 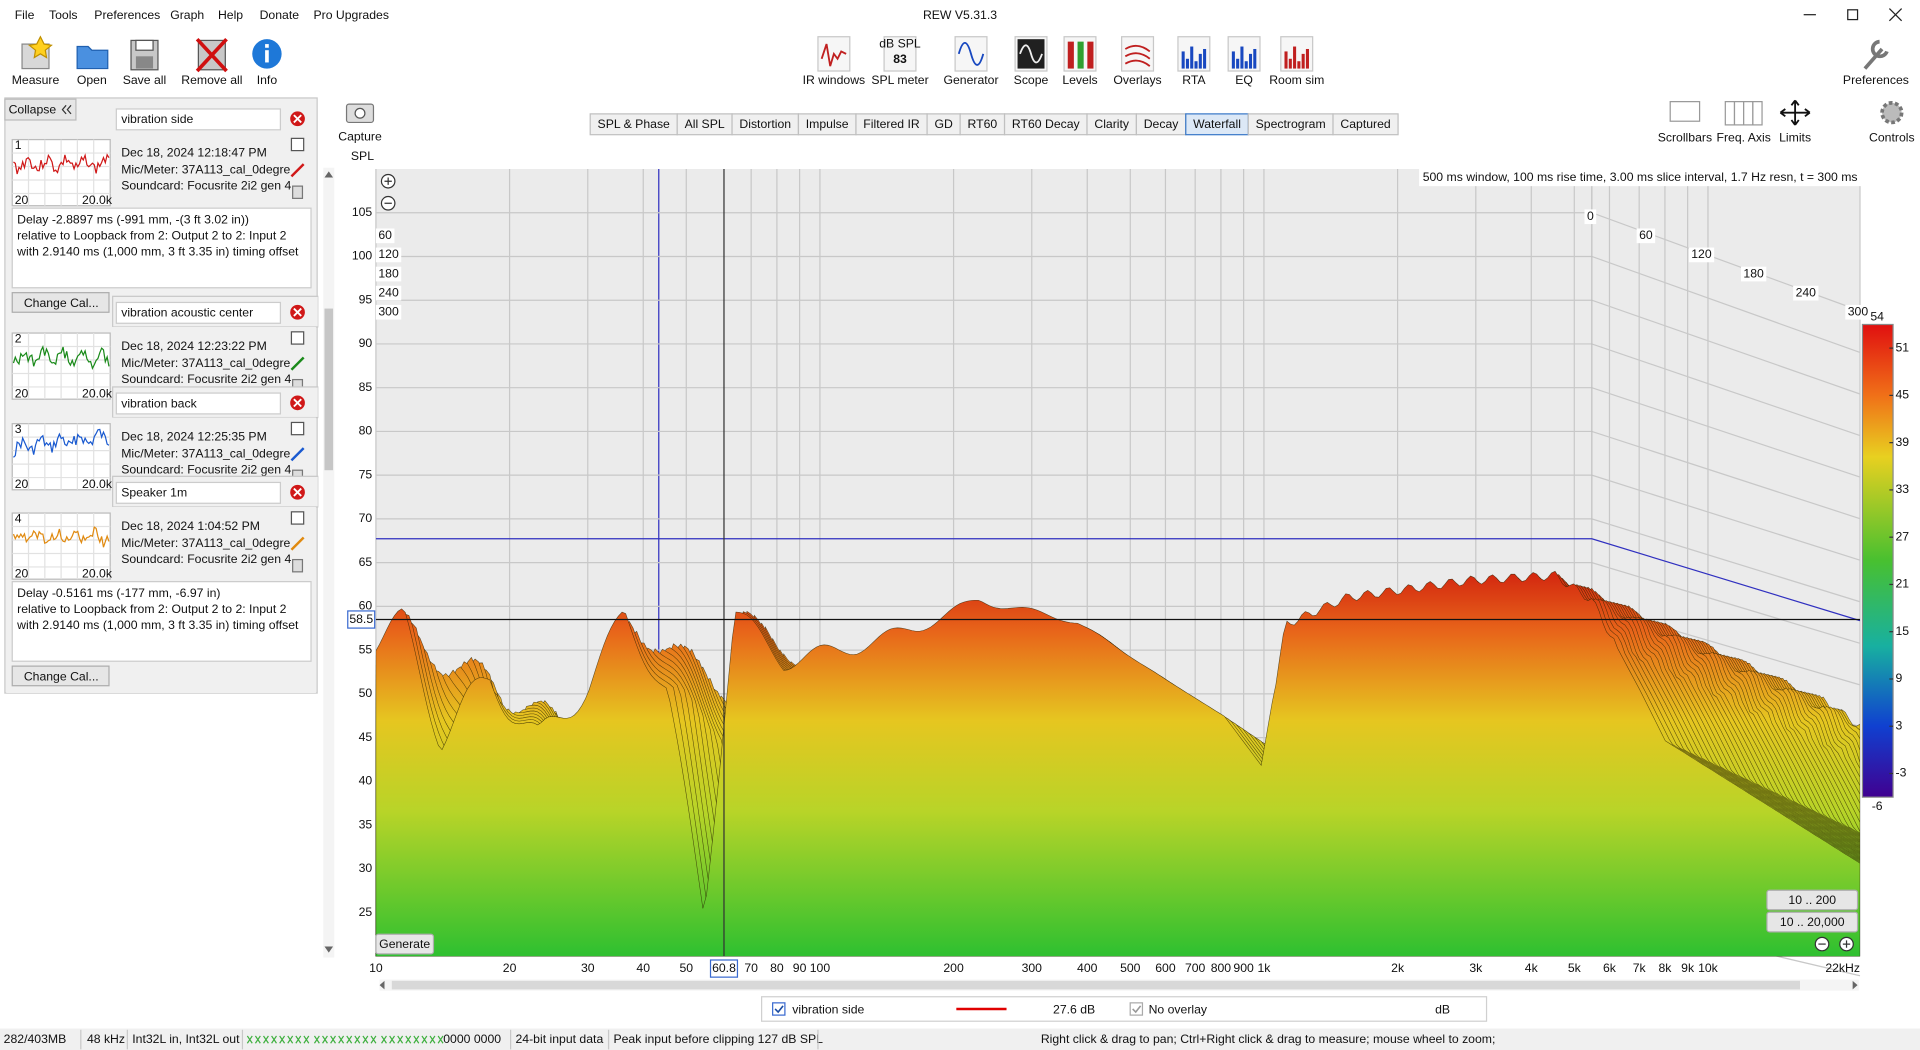 What do you see at coordinates (705, 124) in the screenshot?
I see `tab-label: All SPL` at bounding box center [705, 124].